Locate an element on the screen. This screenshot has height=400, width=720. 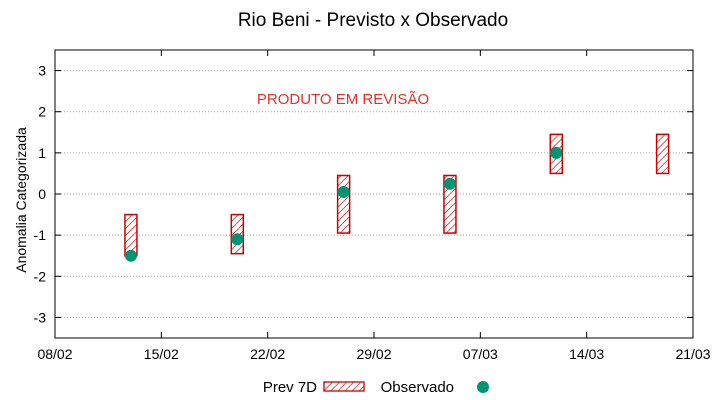
y-tick-label: -3 is located at coordinates (40, 317).